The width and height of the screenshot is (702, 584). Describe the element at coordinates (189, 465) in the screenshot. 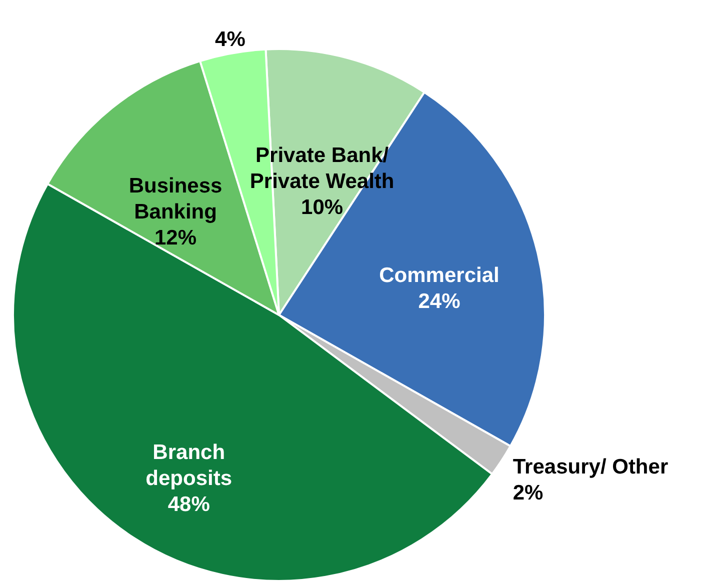

I see `slice-label: Branch deposits` at that location.